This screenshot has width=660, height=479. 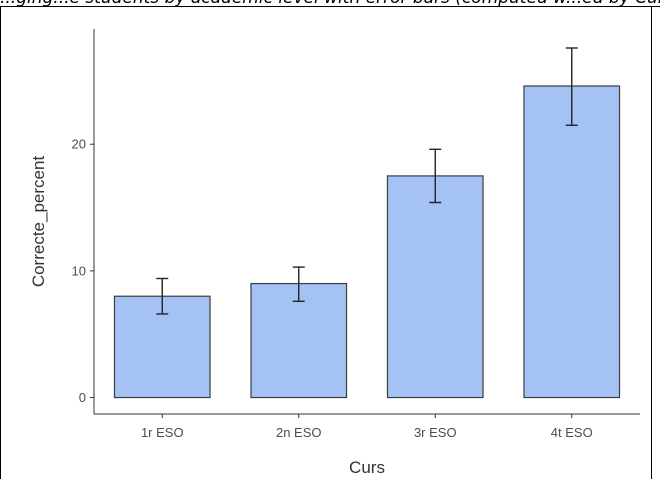 What do you see at coordinates (572, 242) in the screenshot?
I see `bar-4t-eso` at bounding box center [572, 242].